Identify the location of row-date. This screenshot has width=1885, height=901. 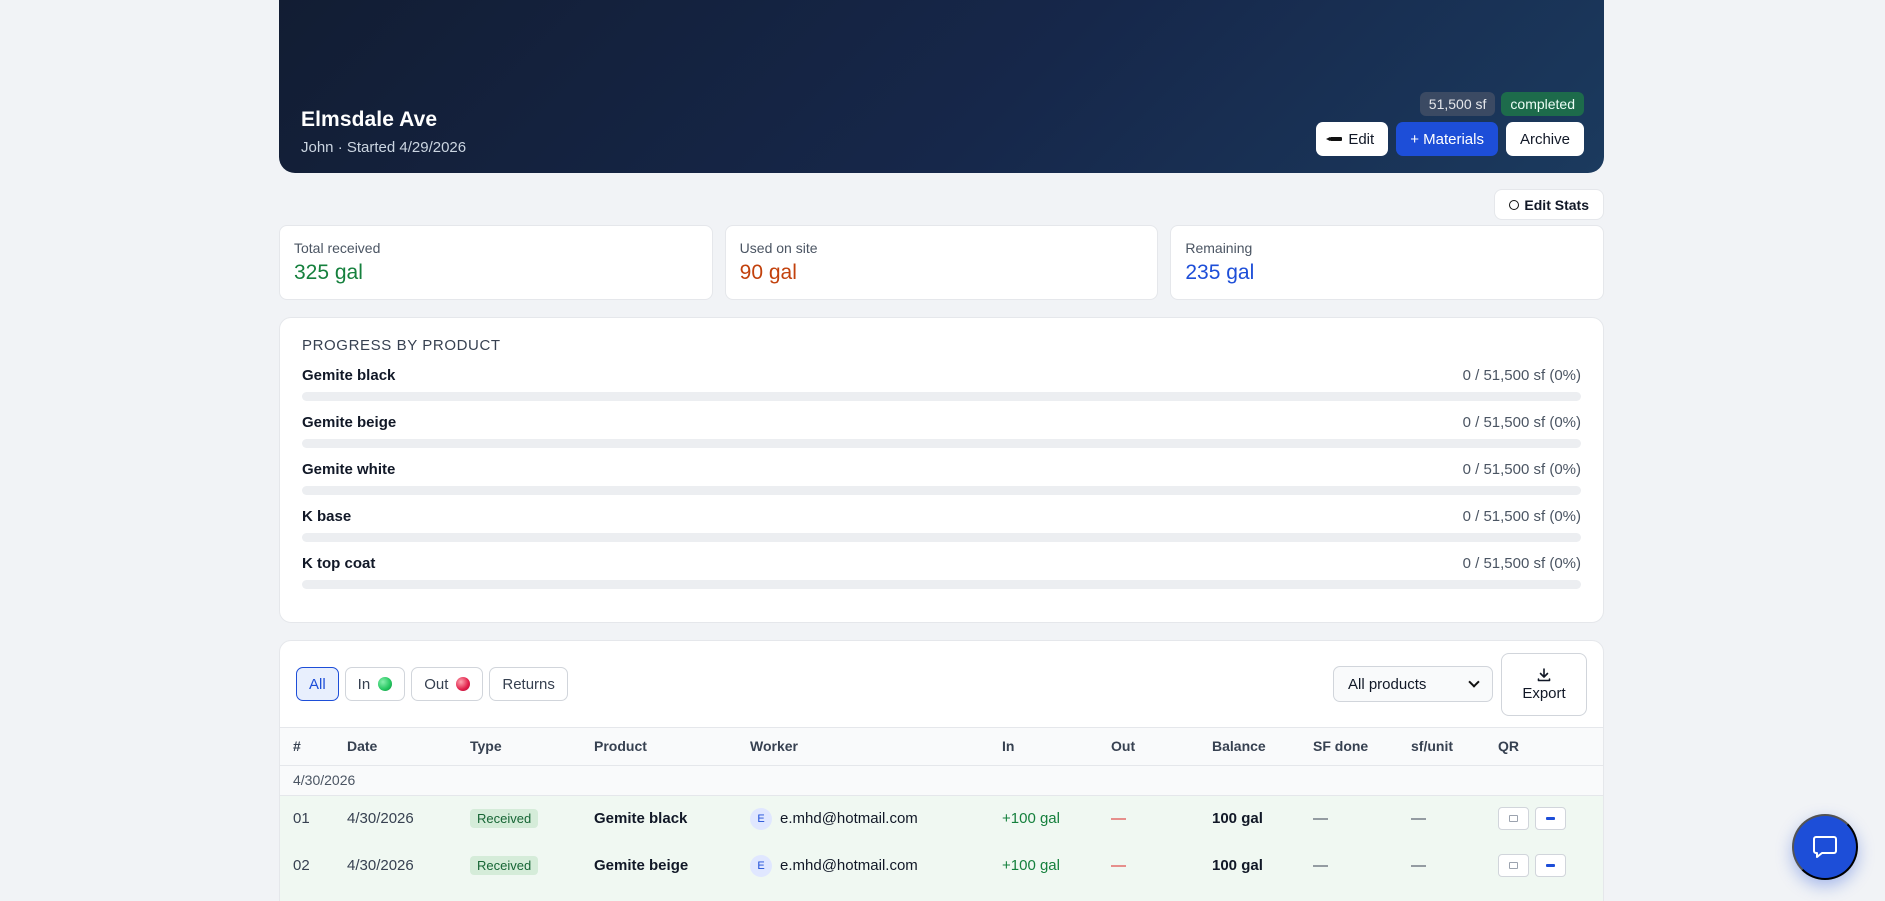
(395, 895).